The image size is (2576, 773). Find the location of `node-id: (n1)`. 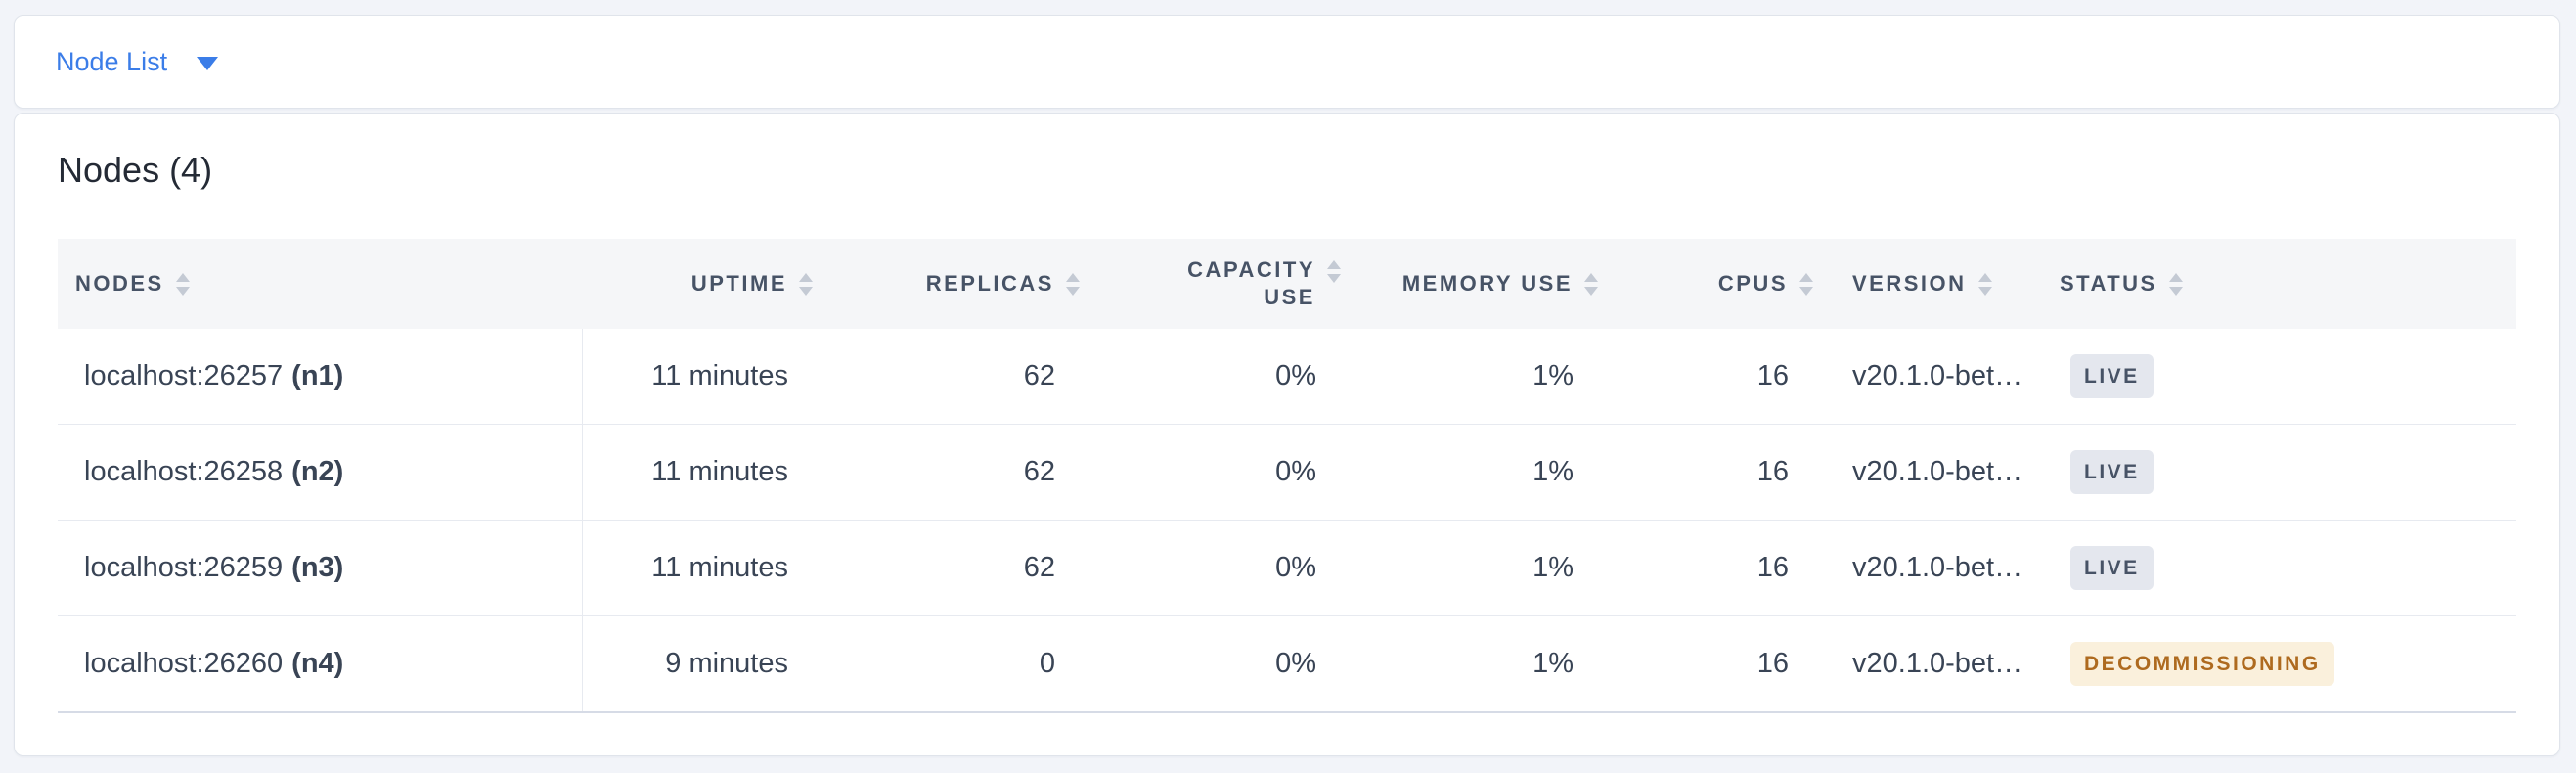

node-id: (n1) is located at coordinates (317, 376).